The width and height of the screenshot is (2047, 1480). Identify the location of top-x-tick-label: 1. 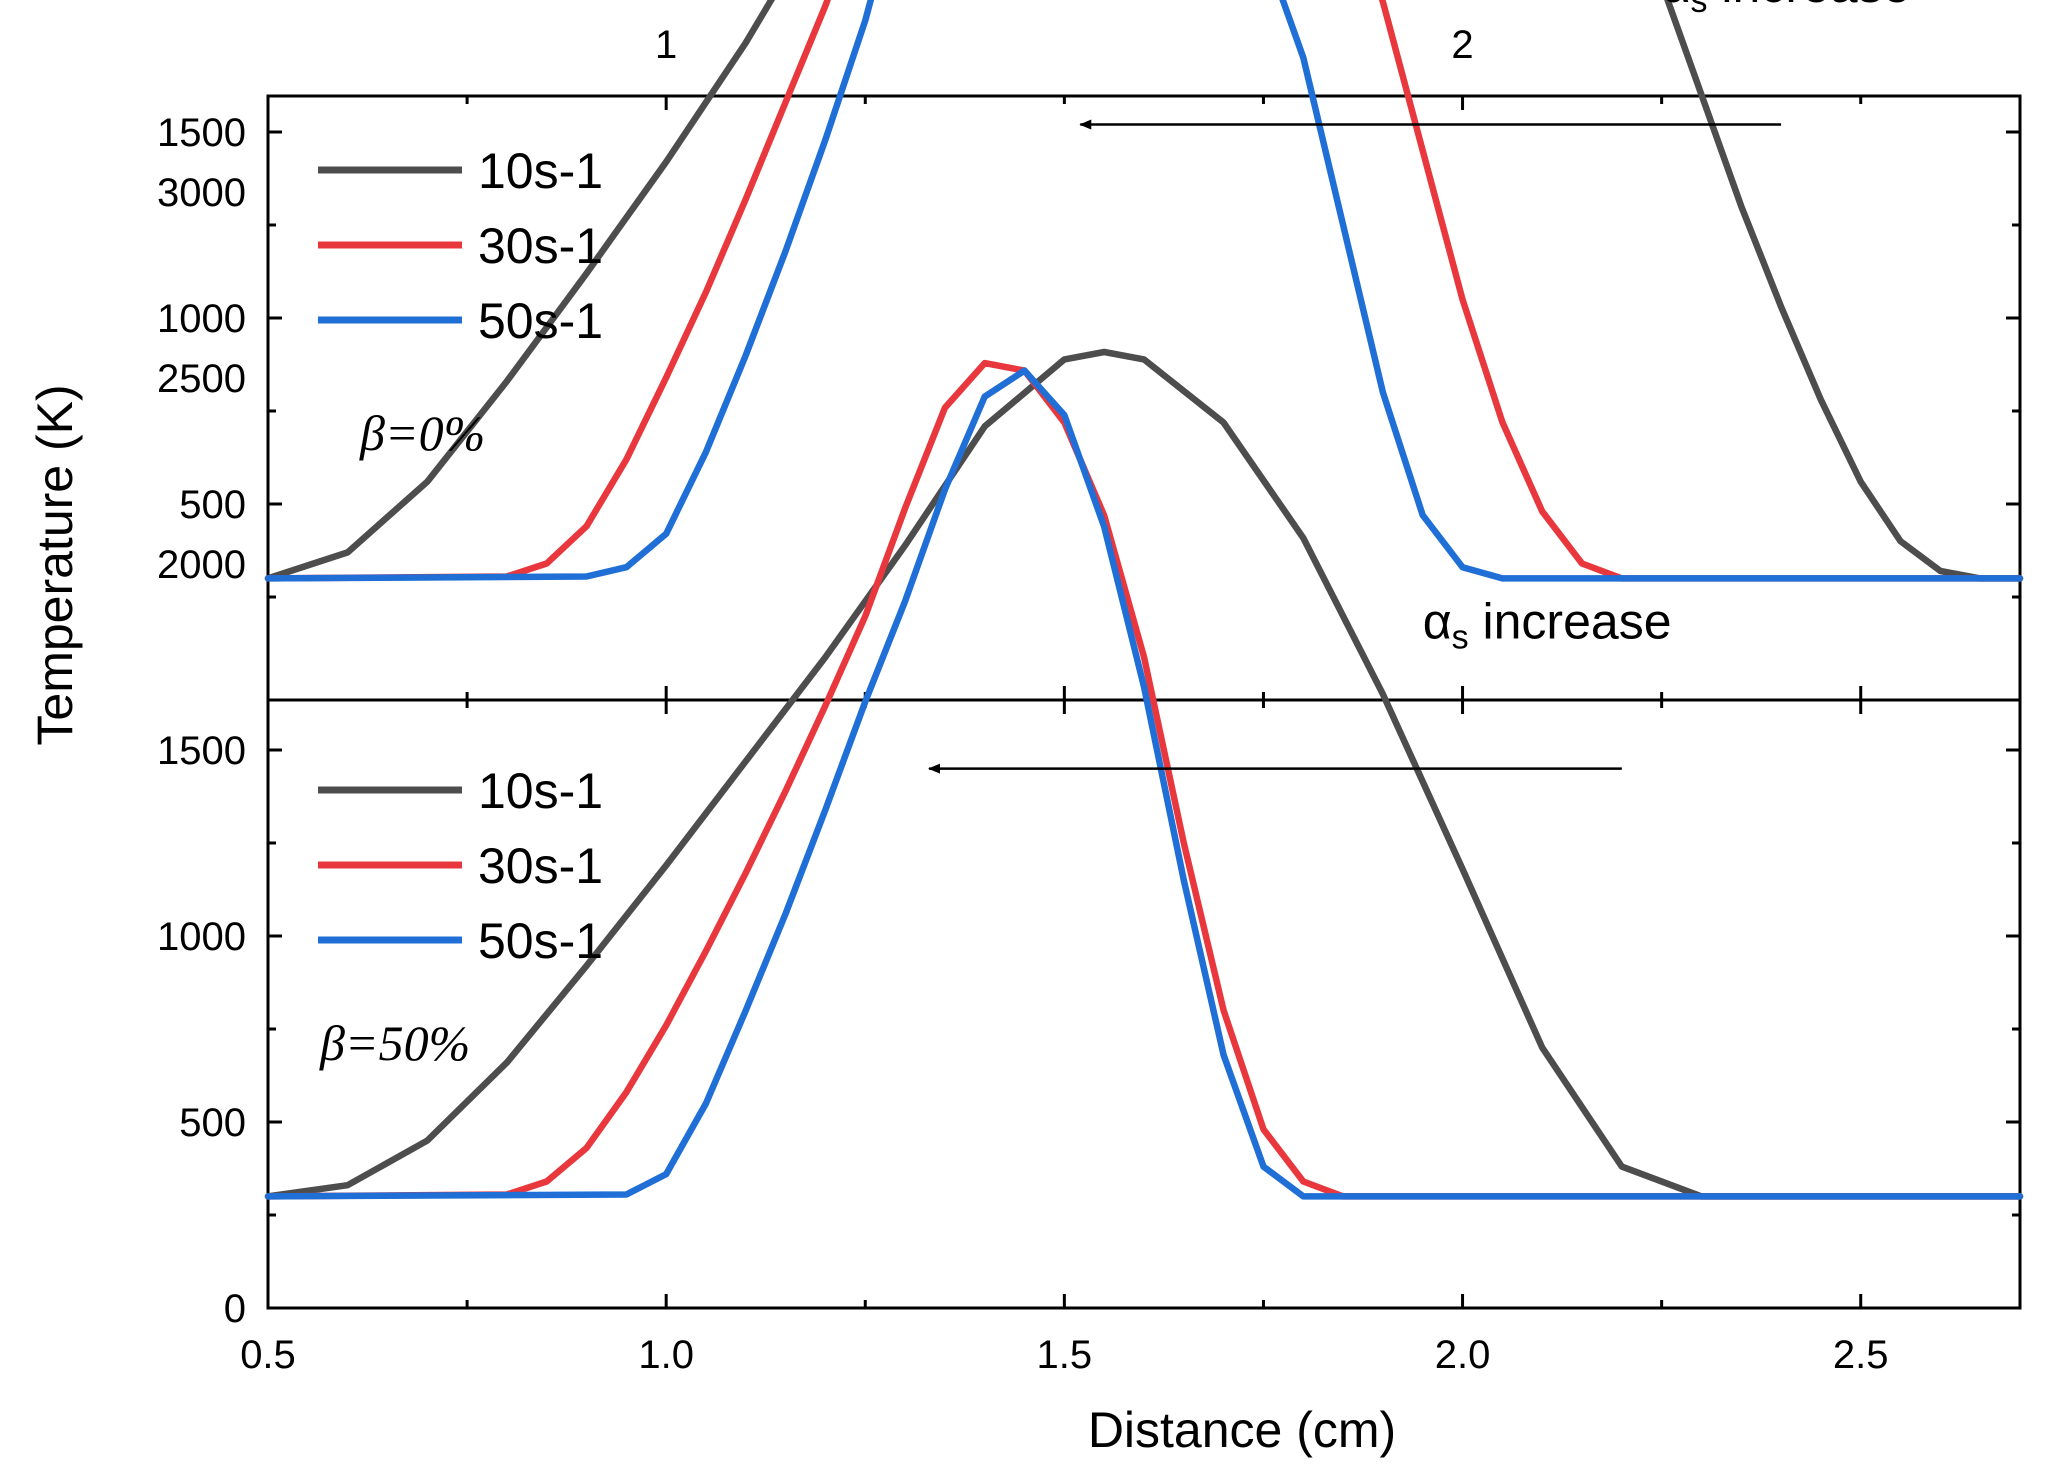
(666, 45).